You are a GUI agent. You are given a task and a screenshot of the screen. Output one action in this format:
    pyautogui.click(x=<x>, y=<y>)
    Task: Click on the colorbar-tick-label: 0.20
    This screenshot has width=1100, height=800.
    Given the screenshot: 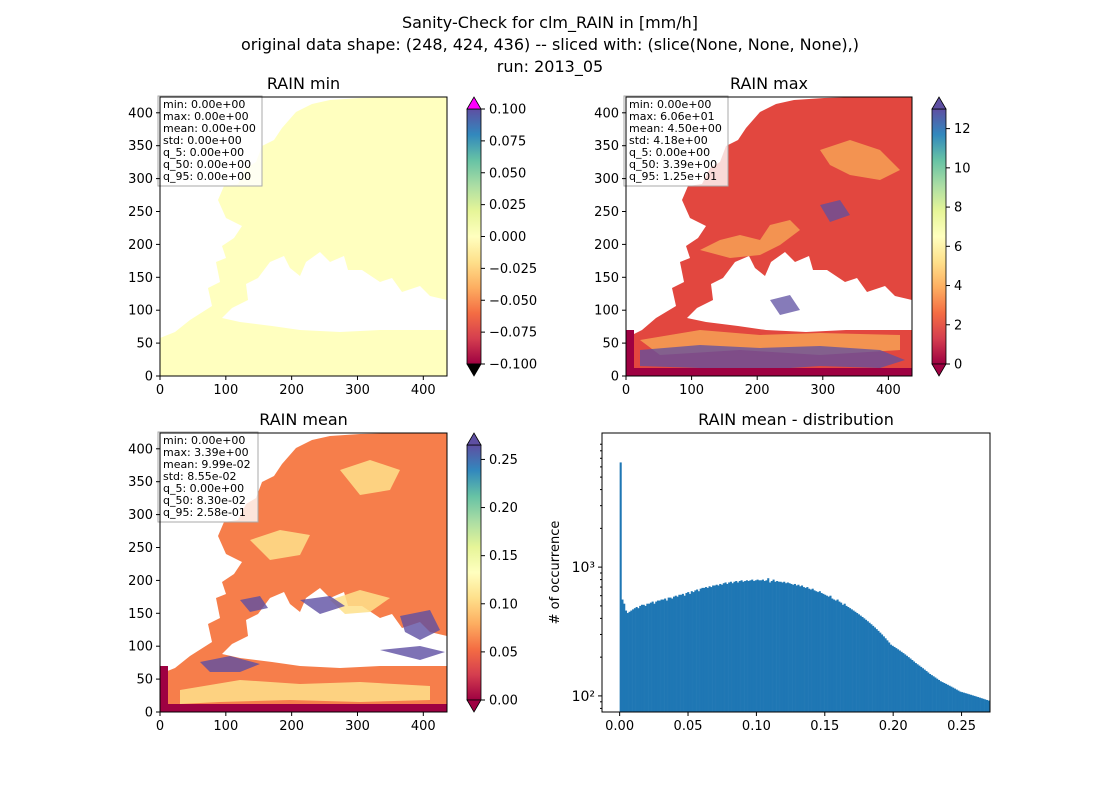 What is the action you would take?
    pyautogui.click(x=503, y=508)
    